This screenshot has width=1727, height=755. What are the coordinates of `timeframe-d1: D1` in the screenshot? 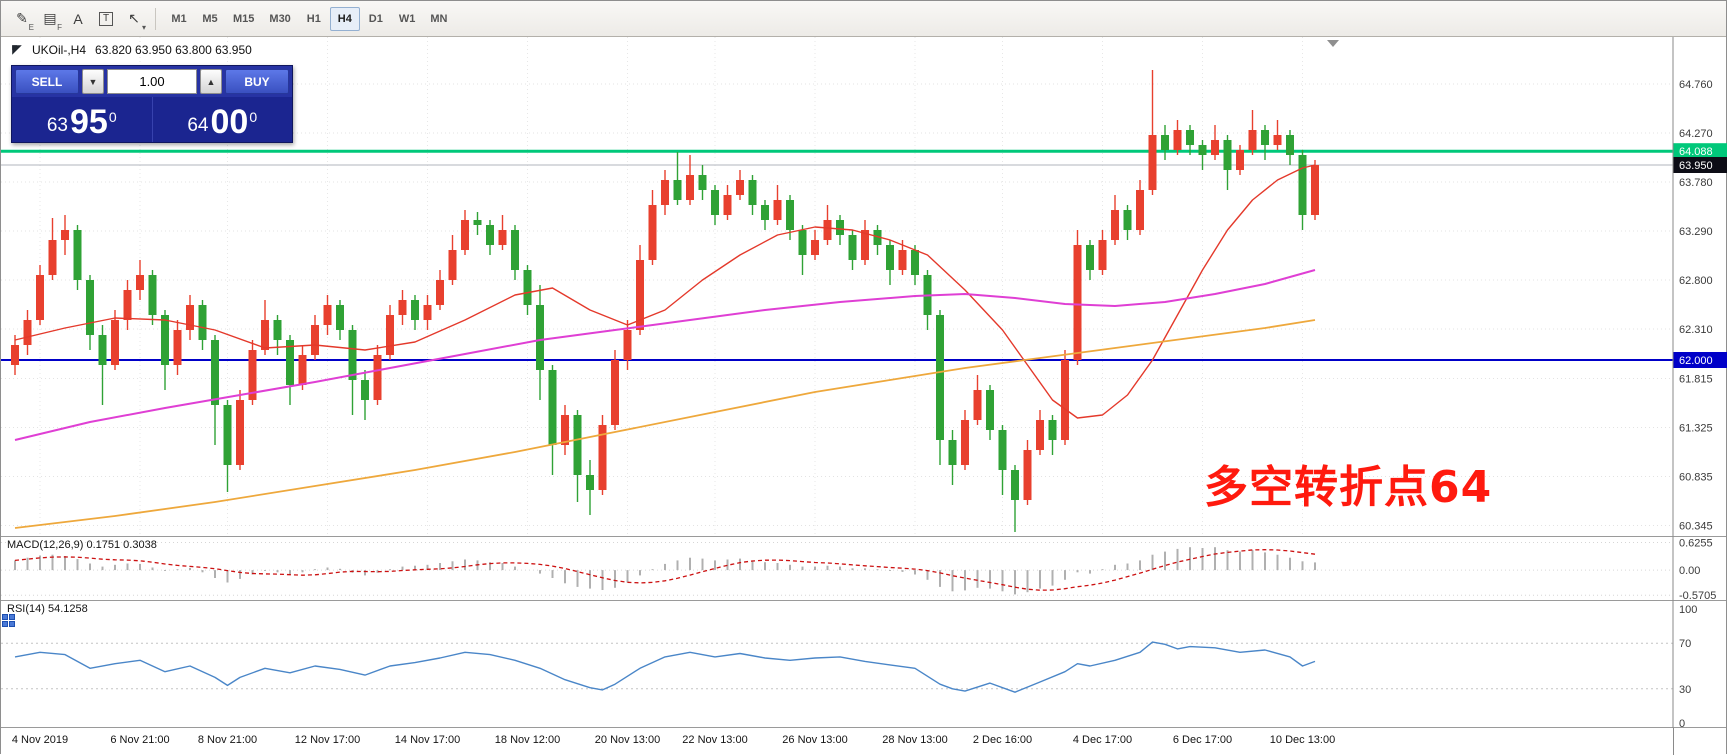 It's located at (376, 19).